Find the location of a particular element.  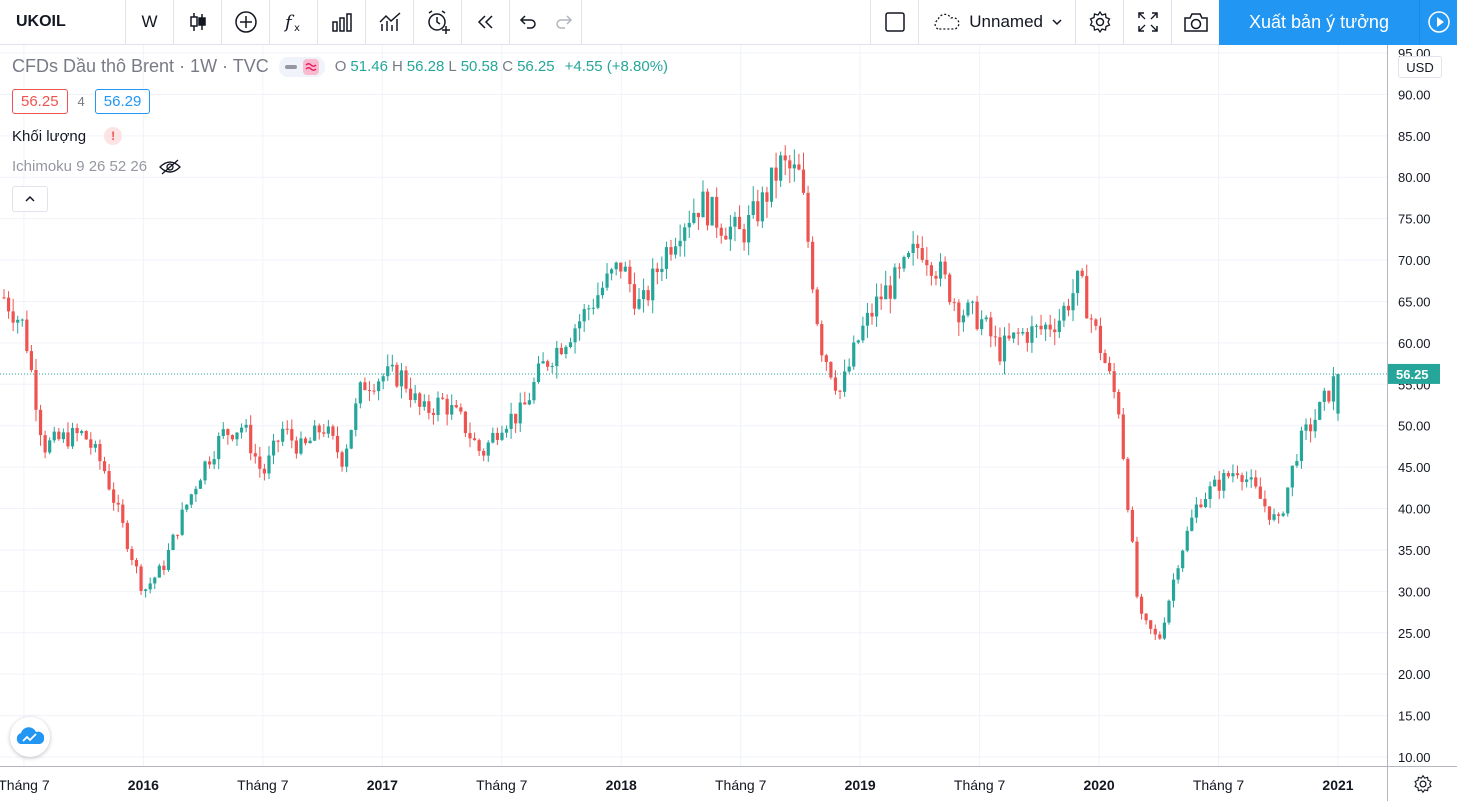

candles-icon is located at coordinates (198, 22).